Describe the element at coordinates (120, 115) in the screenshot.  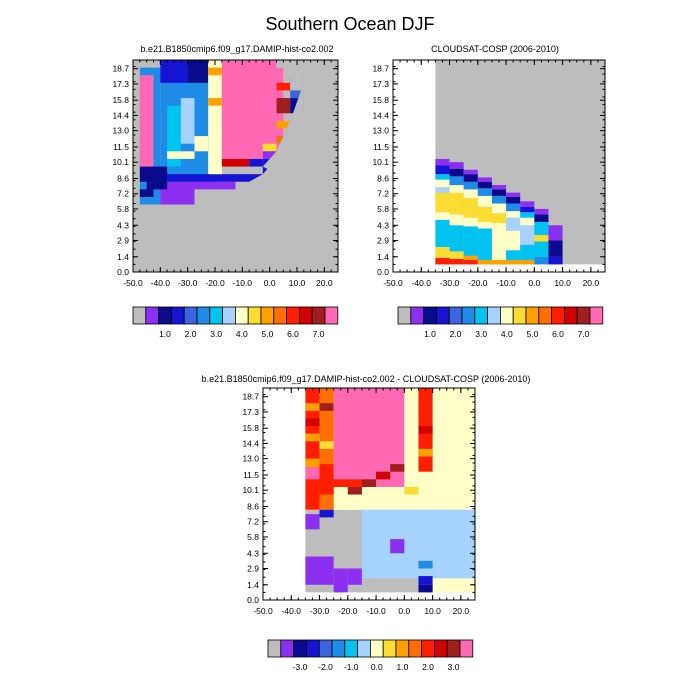
I see `y-tick-label: 14.4` at that location.